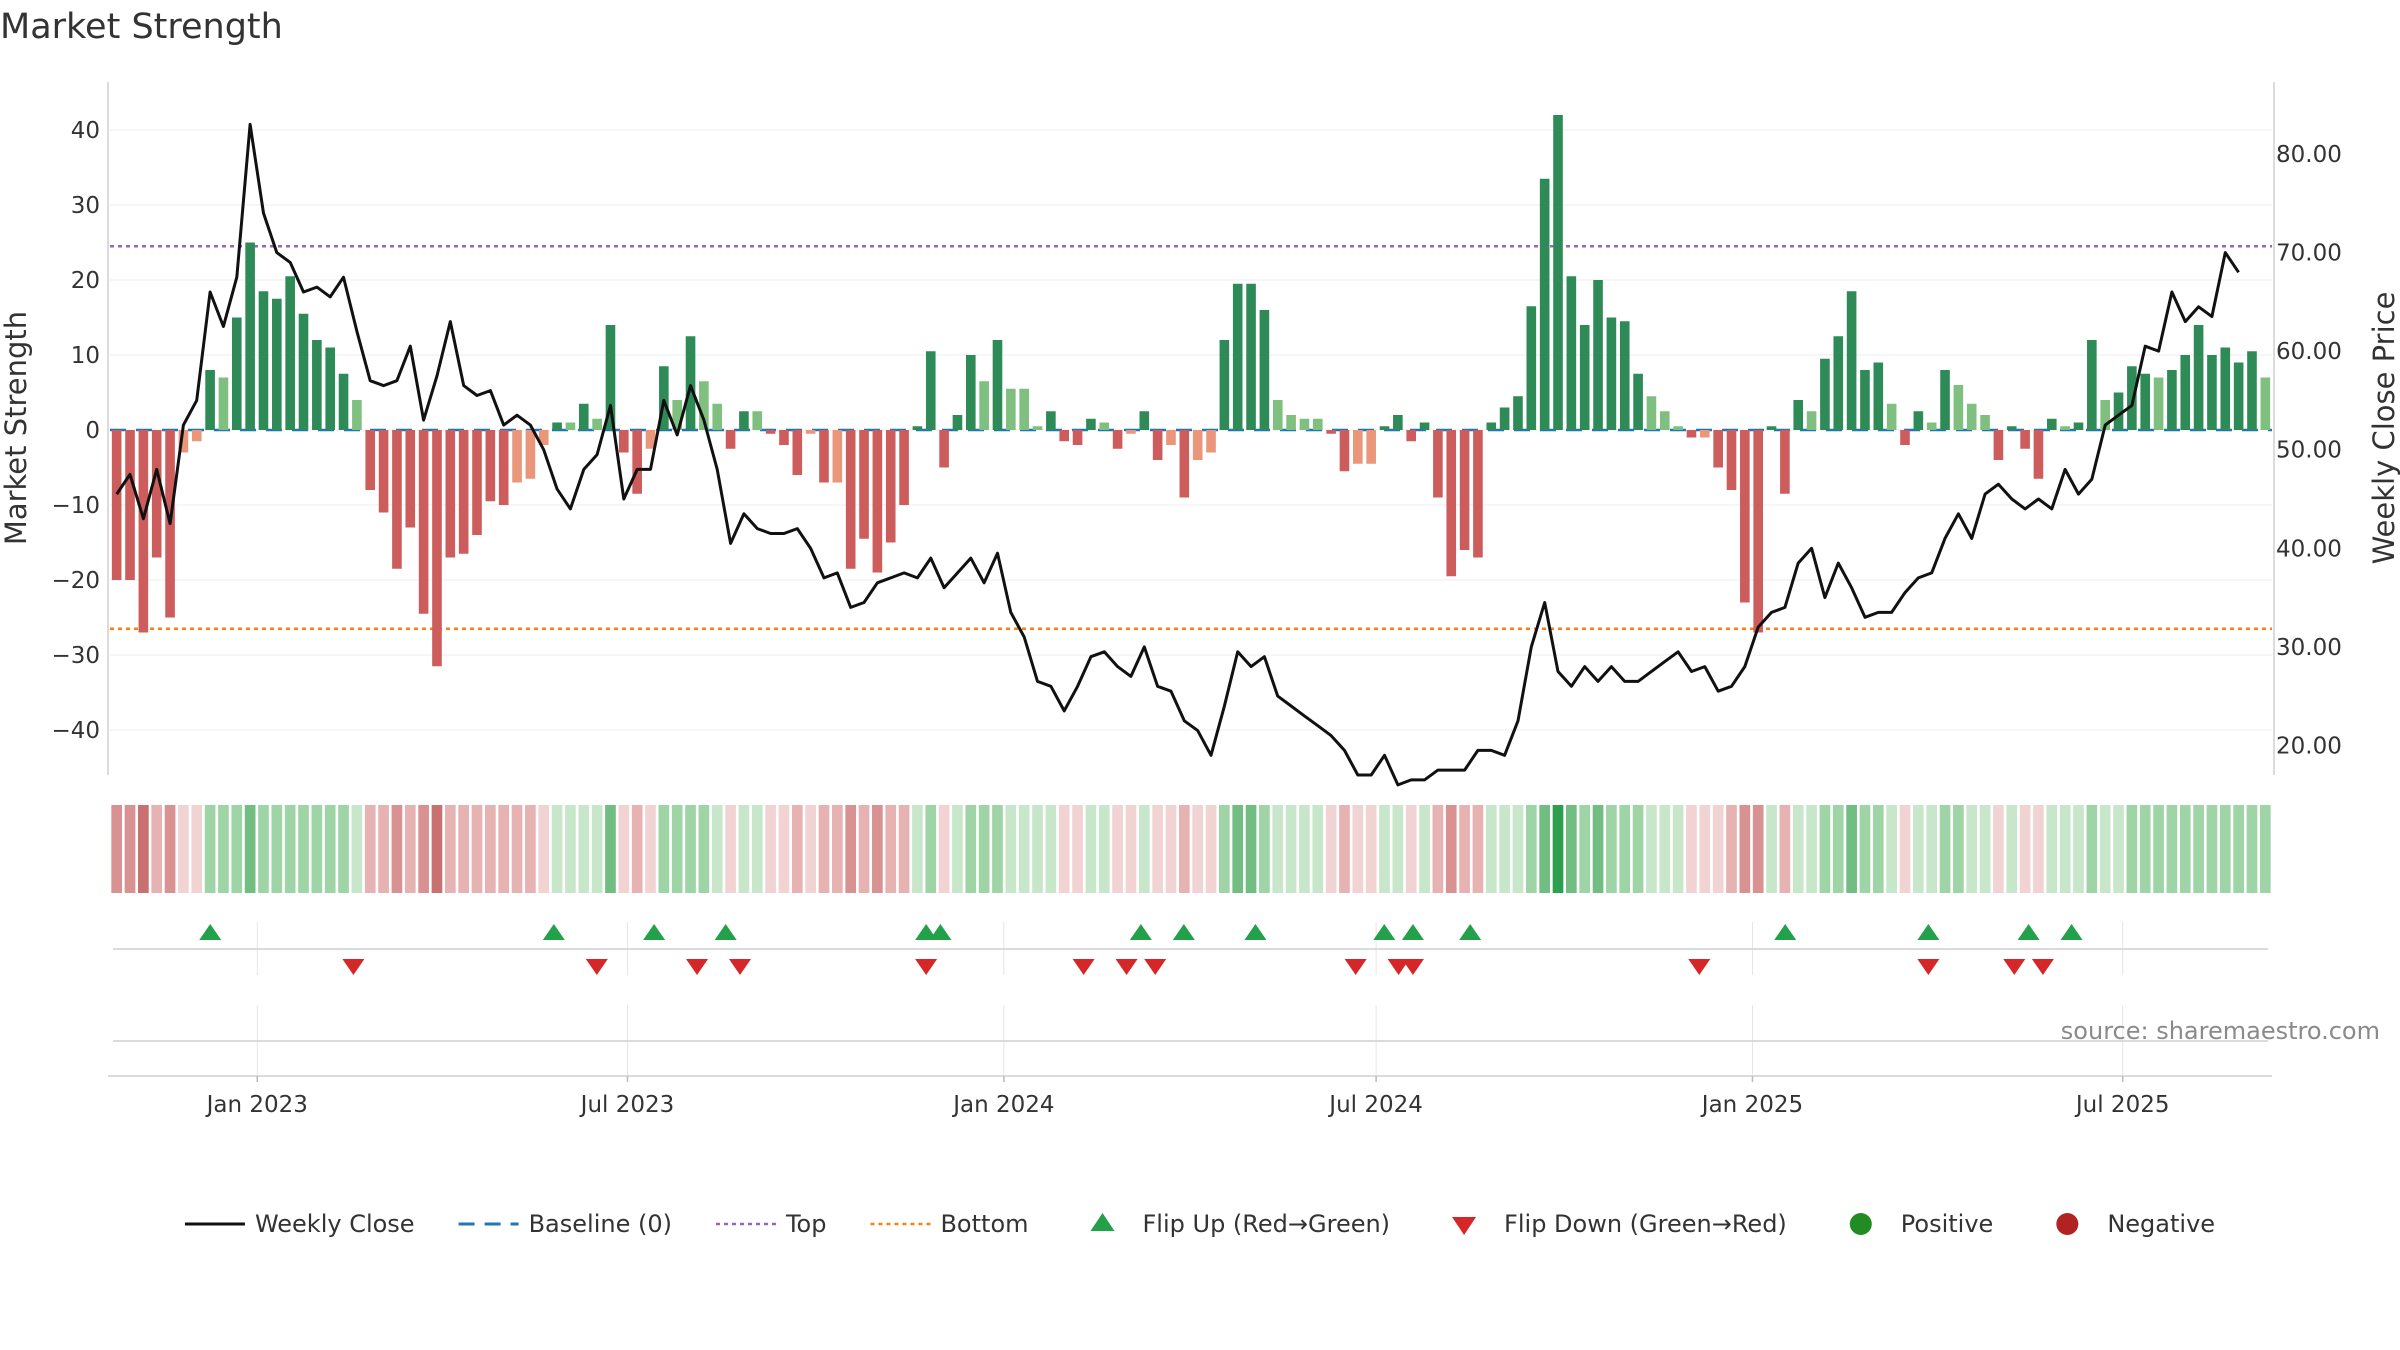 Image resolution: width=2400 pixels, height=1350 pixels. What do you see at coordinates (335, 1224) in the screenshot?
I see `legend-label: Weekly Close` at bounding box center [335, 1224].